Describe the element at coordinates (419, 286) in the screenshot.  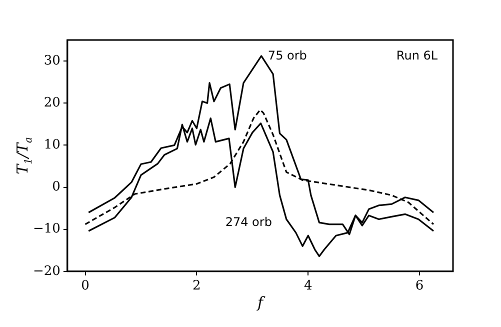
I see `x-tick-label: 6` at that location.